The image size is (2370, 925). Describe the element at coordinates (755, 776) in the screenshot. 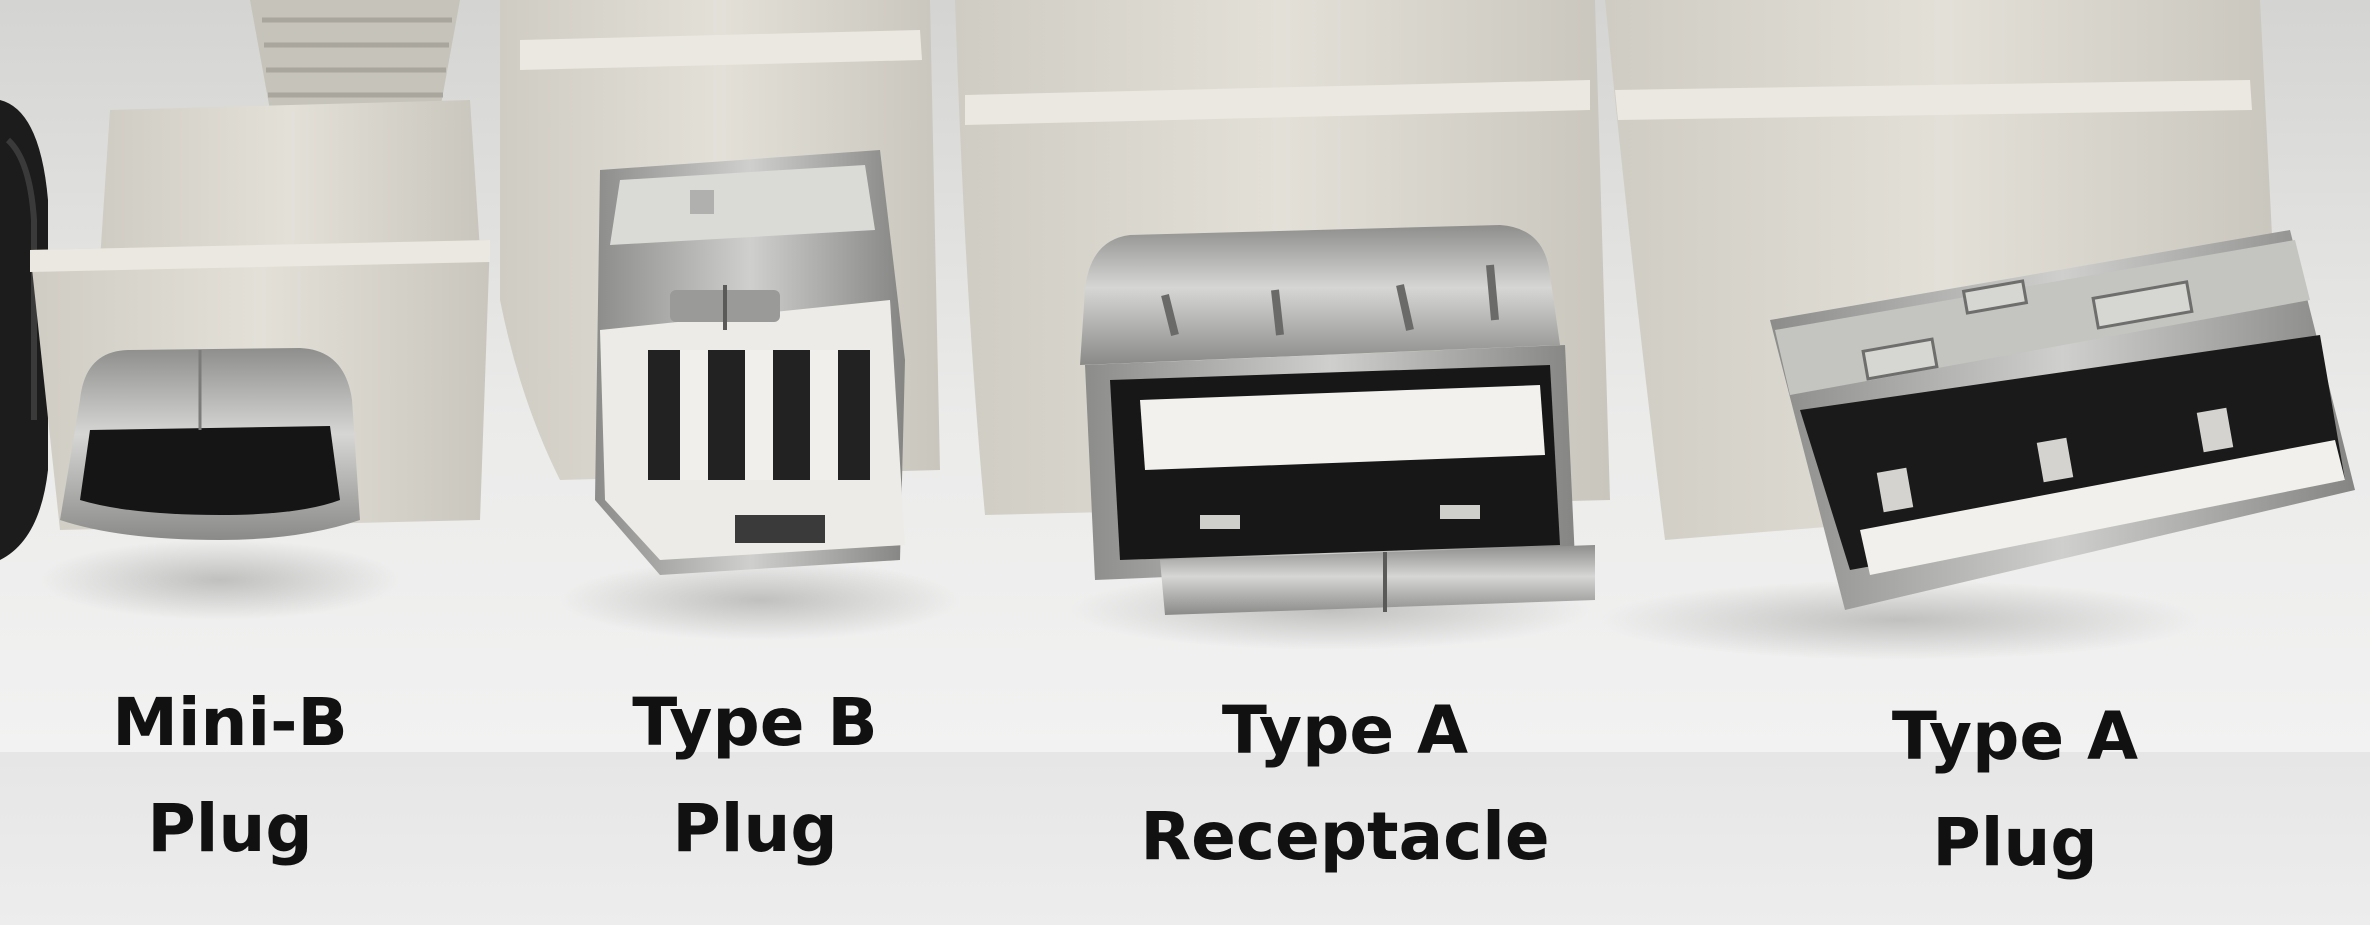

I see `label-type-b-plug: Type B Plug` at that location.